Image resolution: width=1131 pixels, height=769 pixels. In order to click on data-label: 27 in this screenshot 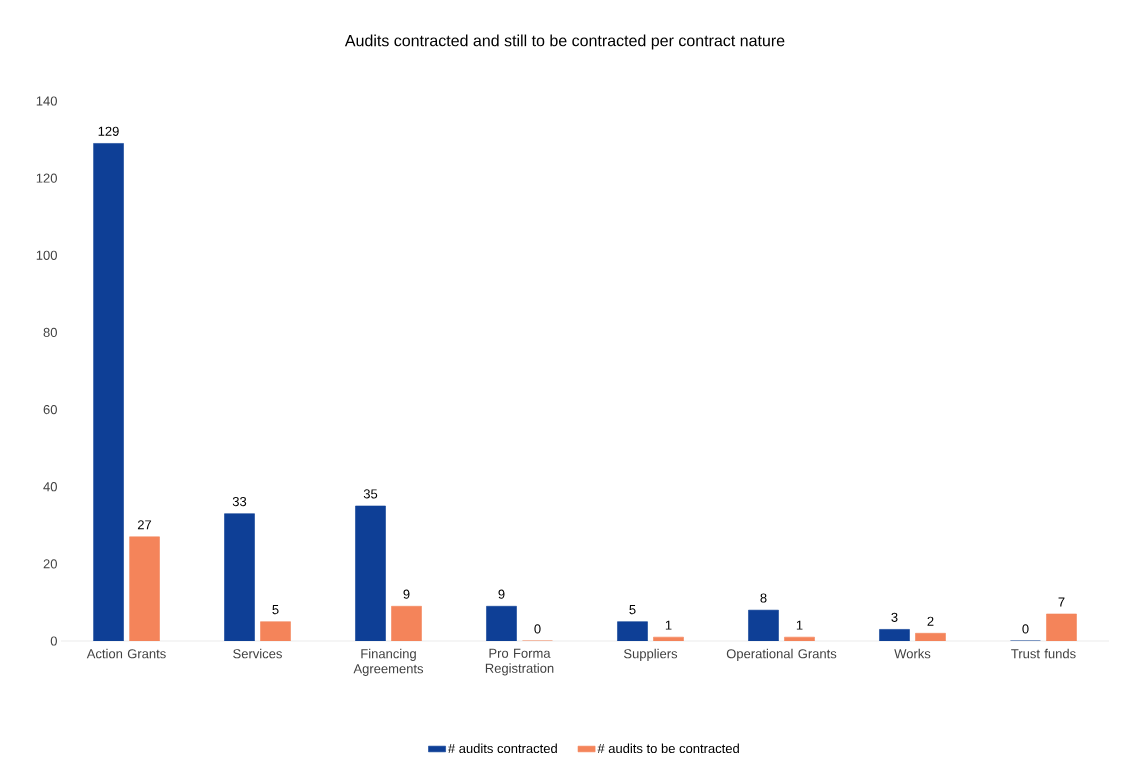, I will do `click(144, 525)`.